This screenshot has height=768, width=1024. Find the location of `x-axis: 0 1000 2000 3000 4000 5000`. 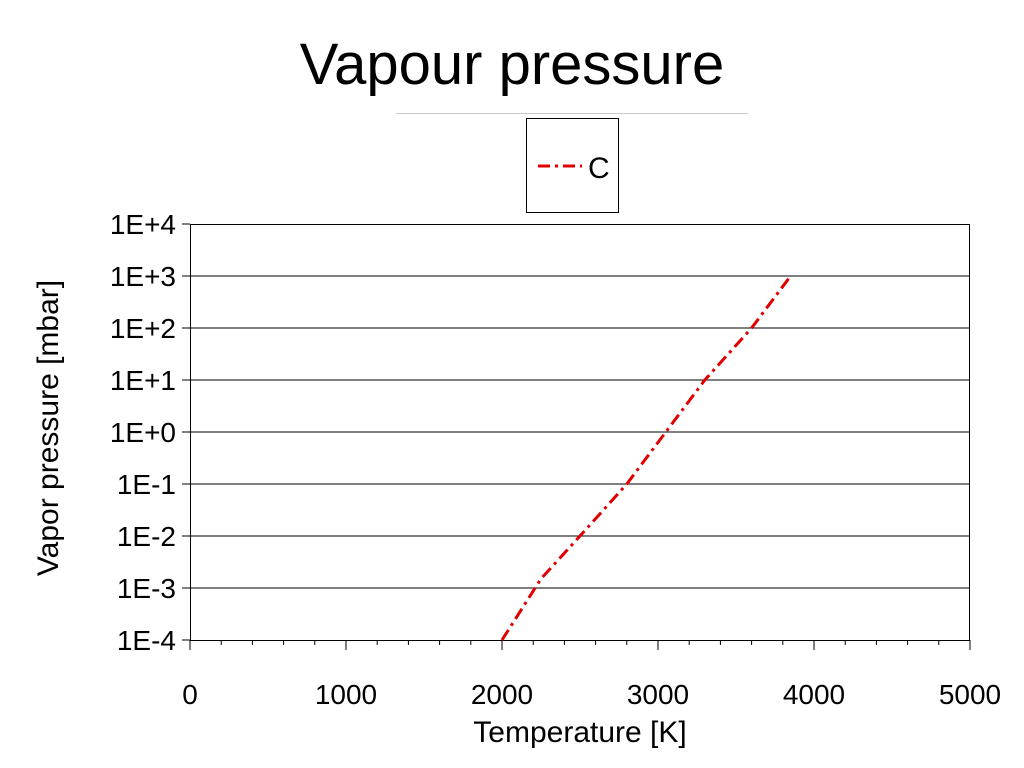

x-axis: 0 1000 2000 3000 4000 5000 is located at coordinates (591, 675).